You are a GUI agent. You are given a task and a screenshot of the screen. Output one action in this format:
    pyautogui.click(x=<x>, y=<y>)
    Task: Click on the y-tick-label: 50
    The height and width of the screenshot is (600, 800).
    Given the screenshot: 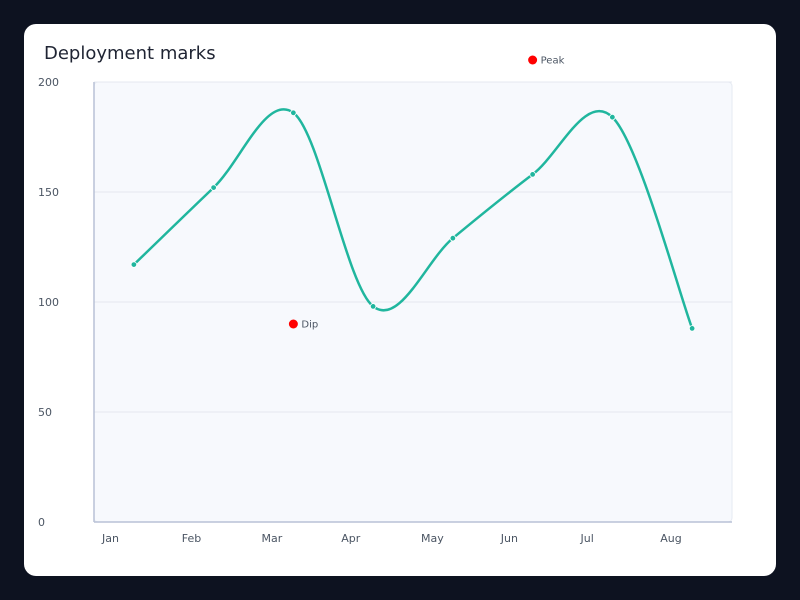 What is the action you would take?
    pyautogui.click(x=45, y=412)
    